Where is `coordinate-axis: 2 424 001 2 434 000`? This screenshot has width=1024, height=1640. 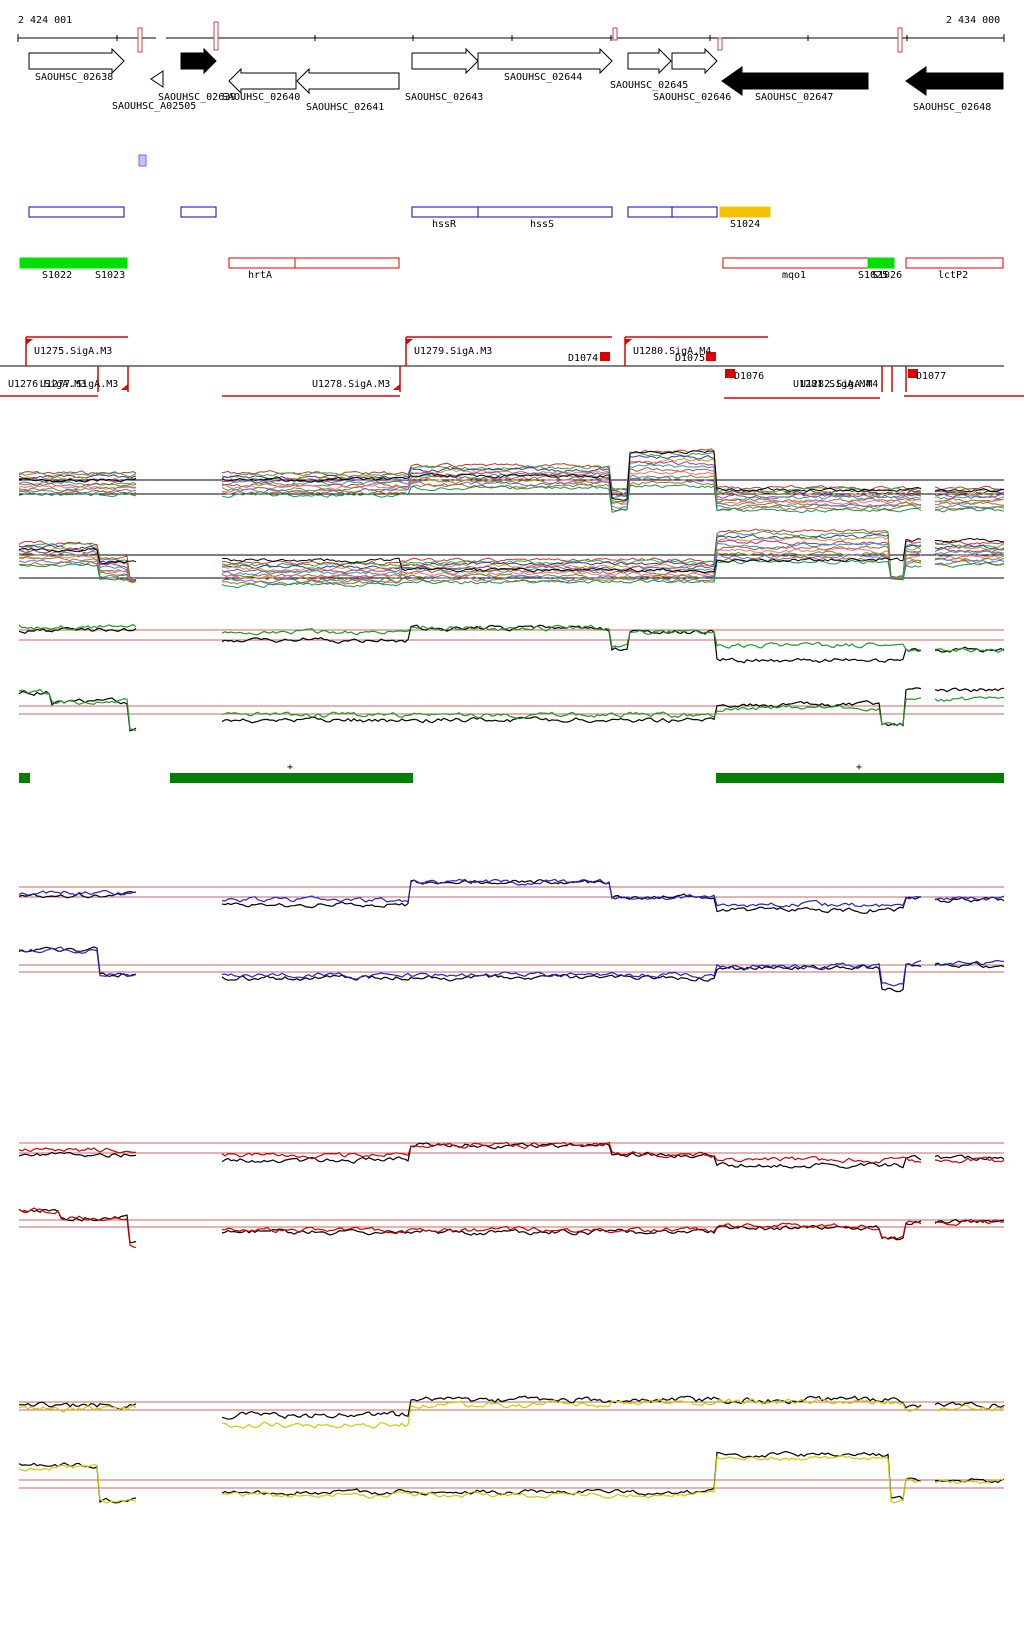 coordinate-axis: 2 424 001 2 434 000 is located at coordinates (511, 34).